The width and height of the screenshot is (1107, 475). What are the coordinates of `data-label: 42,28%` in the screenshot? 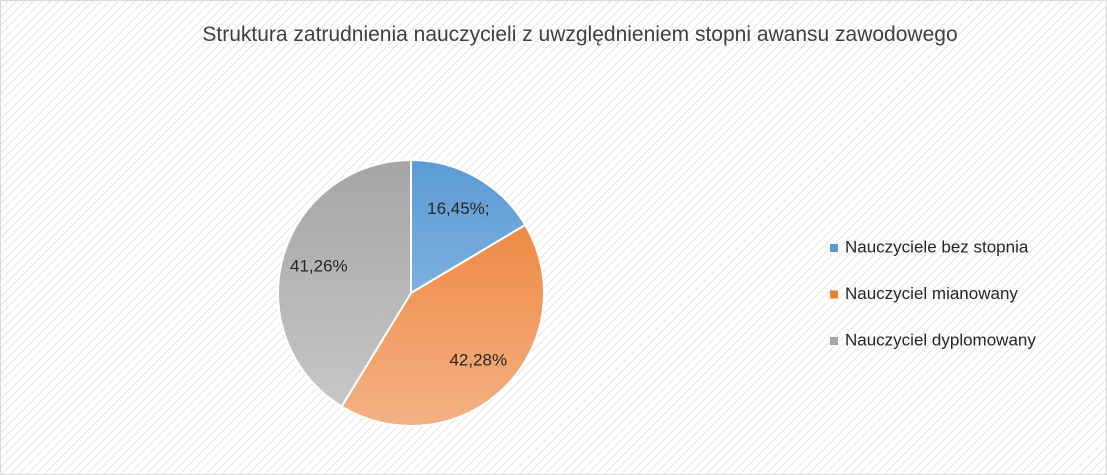 It's located at (478, 360).